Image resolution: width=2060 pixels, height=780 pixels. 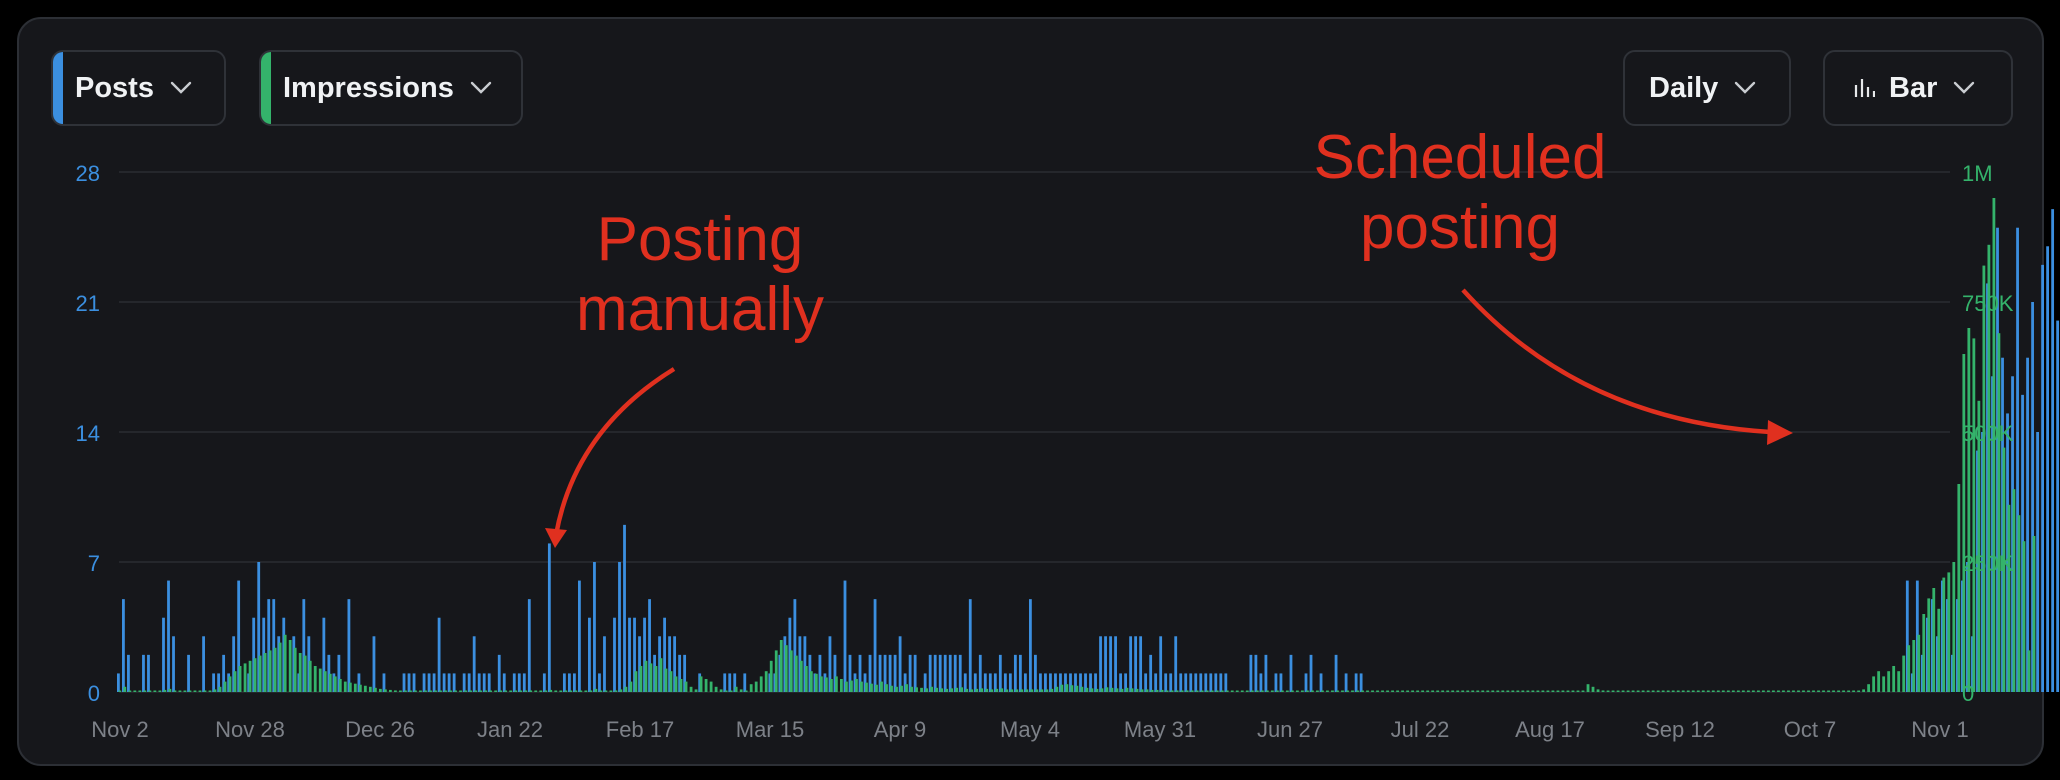 What do you see at coordinates (88, 433) in the screenshot?
I see `left-axis-ticks: 0 7 14 21 28` at bounding box center [88, 433].